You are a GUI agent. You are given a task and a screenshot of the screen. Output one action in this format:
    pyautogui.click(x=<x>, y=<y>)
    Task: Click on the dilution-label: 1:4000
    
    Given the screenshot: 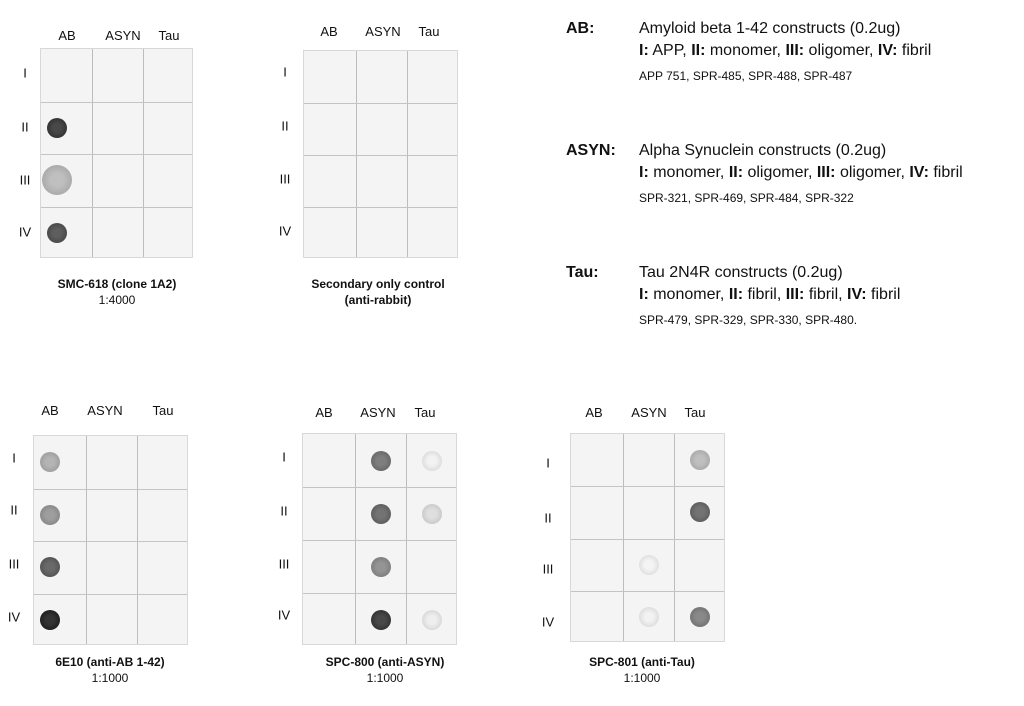 What is the action you would take?
    pyautogui.click(x=117, y=300)
    